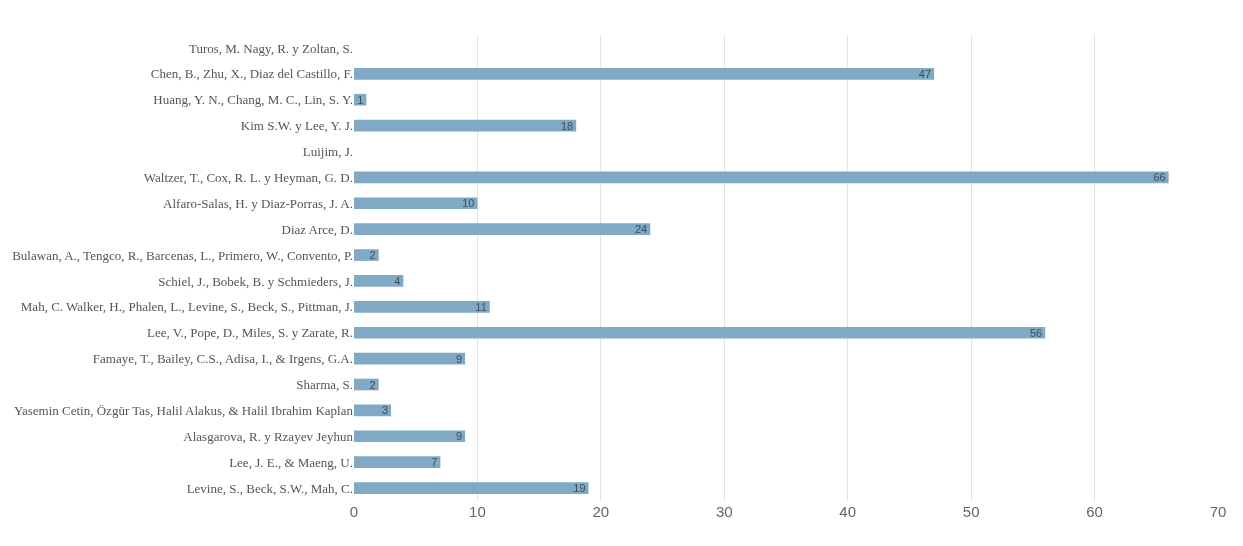 This screenshot has width=1243, height=546. I want to click on data-label: 19, so click(579, 488).